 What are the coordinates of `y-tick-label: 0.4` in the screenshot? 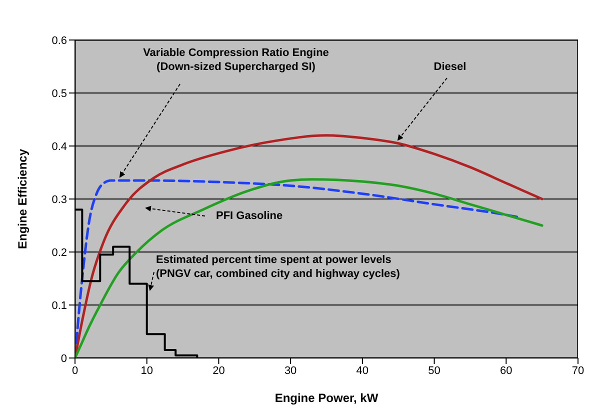 It's located at (59, 146).